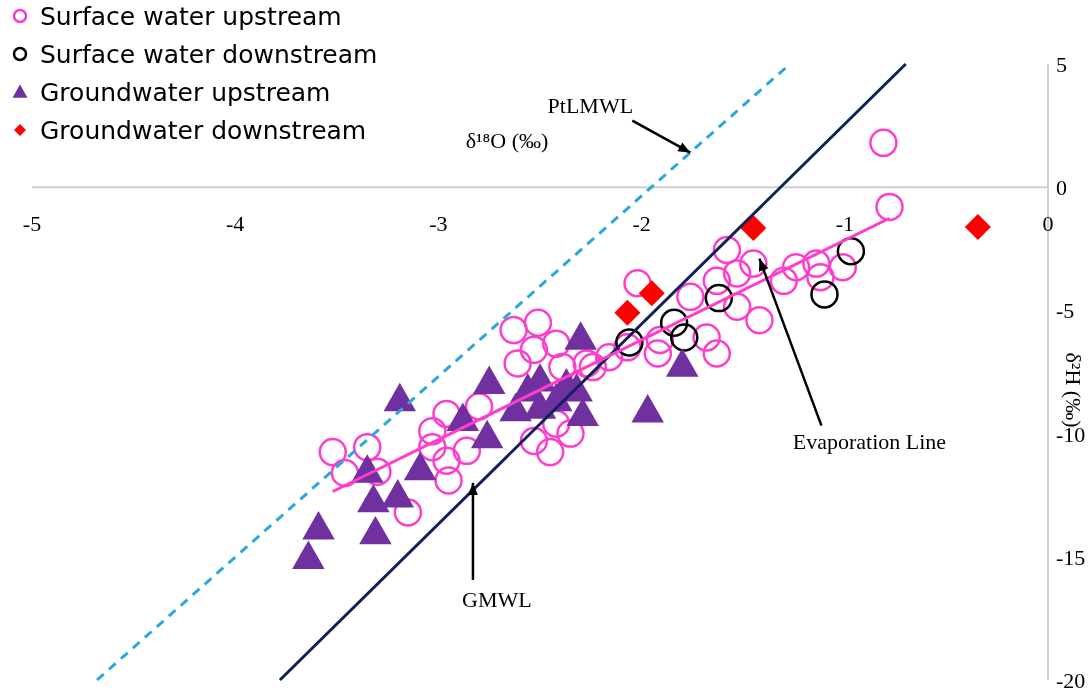 This screenshot has height=694, width=1092. I want to click on annotation: PtLMWL, so click(590, 105).